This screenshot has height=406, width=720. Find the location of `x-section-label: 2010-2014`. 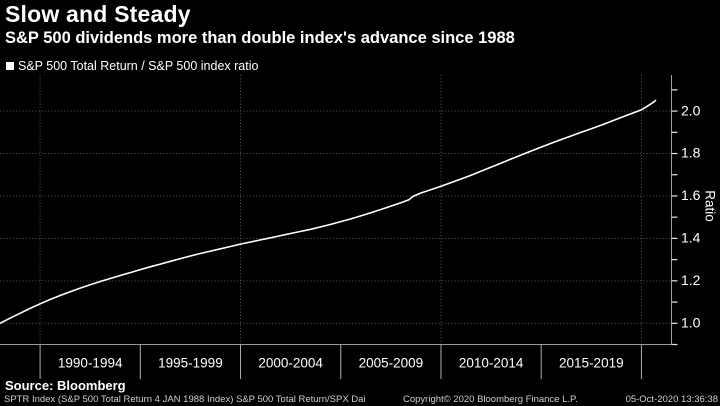

x-section-label: 2010-2014 is located at coordinates (491, 363).